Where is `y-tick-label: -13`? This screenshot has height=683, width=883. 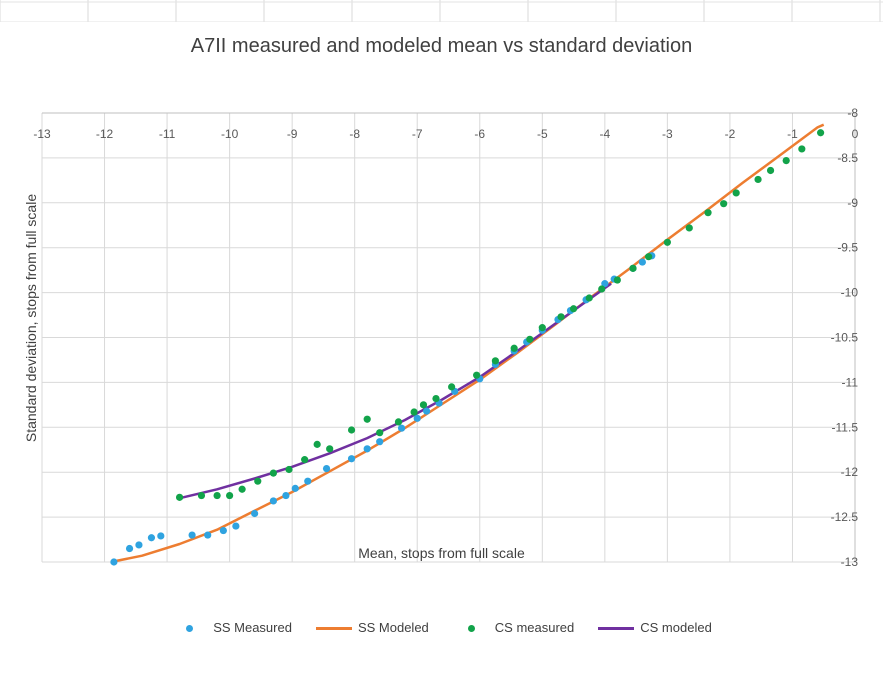
y-tick-label: -13 is located at coordinates (850, 562).